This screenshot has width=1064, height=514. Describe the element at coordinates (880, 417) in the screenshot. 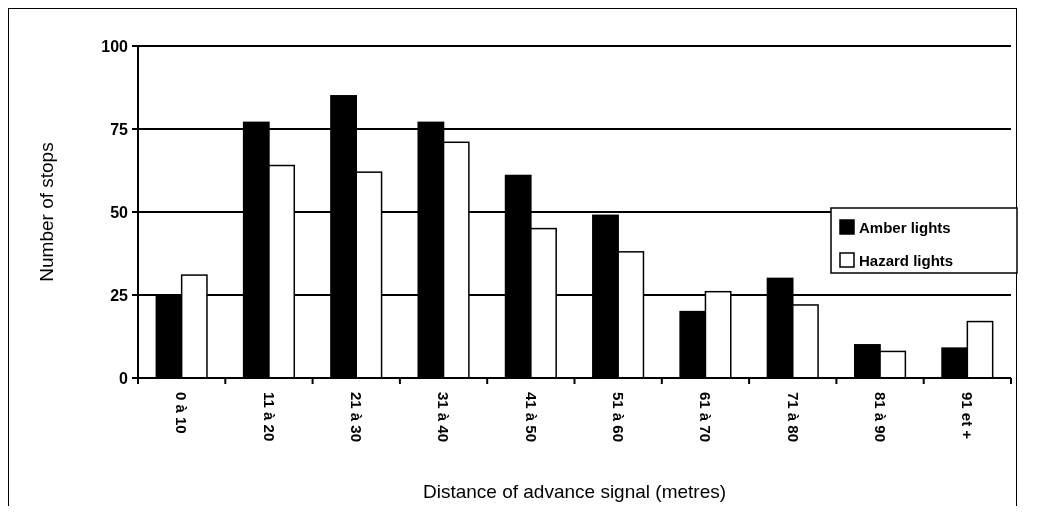

I see `x-tick-label: 81 à 90` at that location.